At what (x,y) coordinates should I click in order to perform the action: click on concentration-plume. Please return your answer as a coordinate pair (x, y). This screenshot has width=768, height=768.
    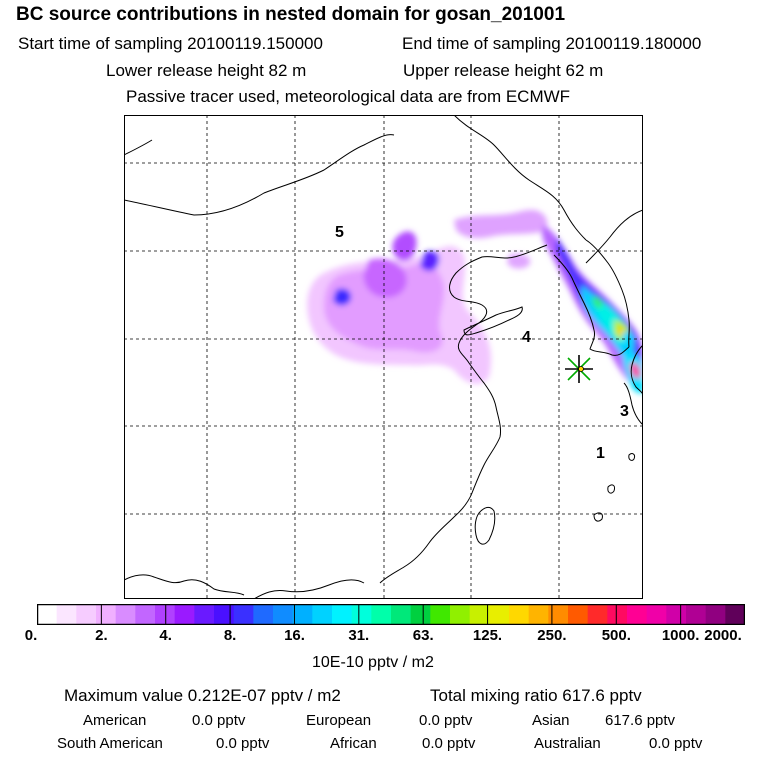
    Looking at the image, I should click on (475, 301).